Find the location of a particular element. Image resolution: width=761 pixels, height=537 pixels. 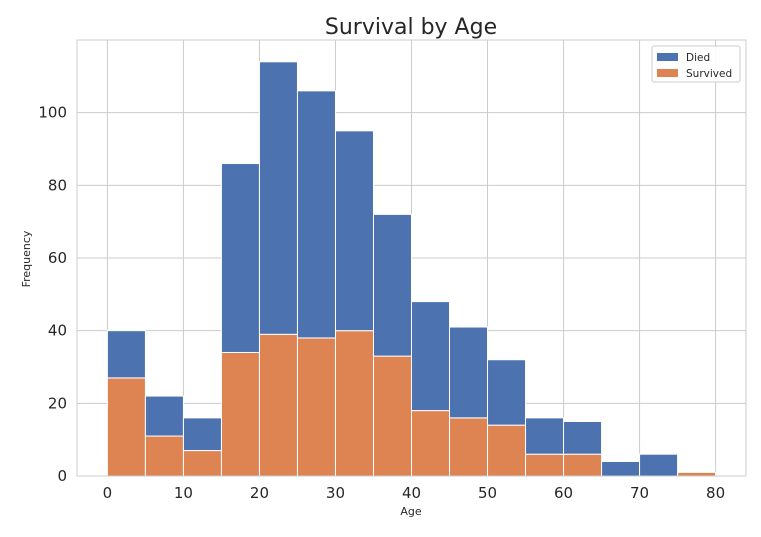

x-tick-label: 40 is located at coordinates (411, 493).